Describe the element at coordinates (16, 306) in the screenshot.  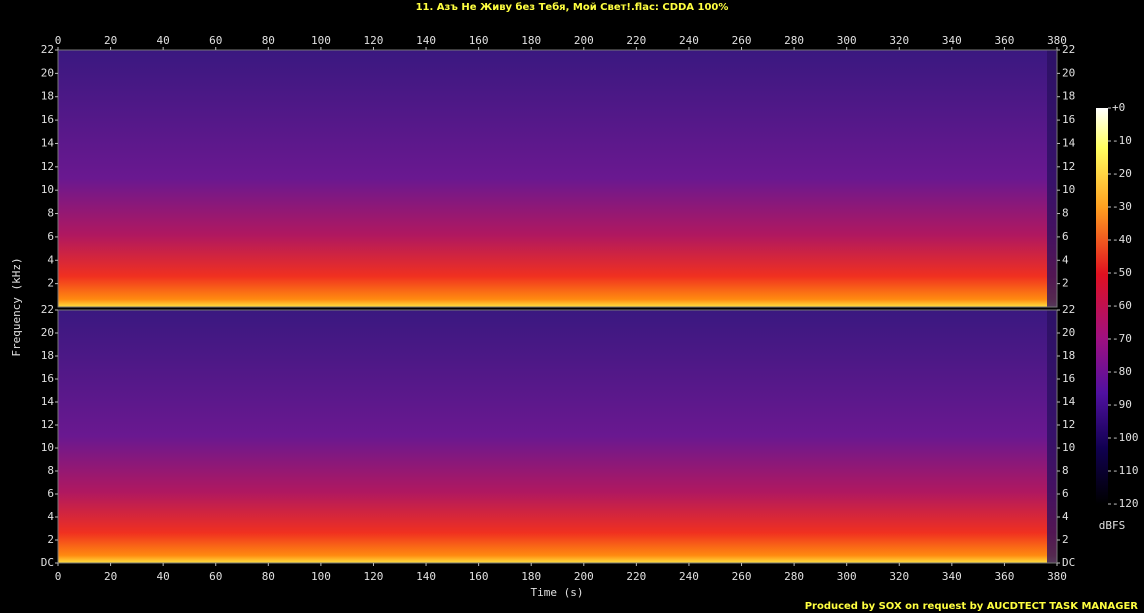
I see `y-axis-label: Frequency (kHz)` at that location.